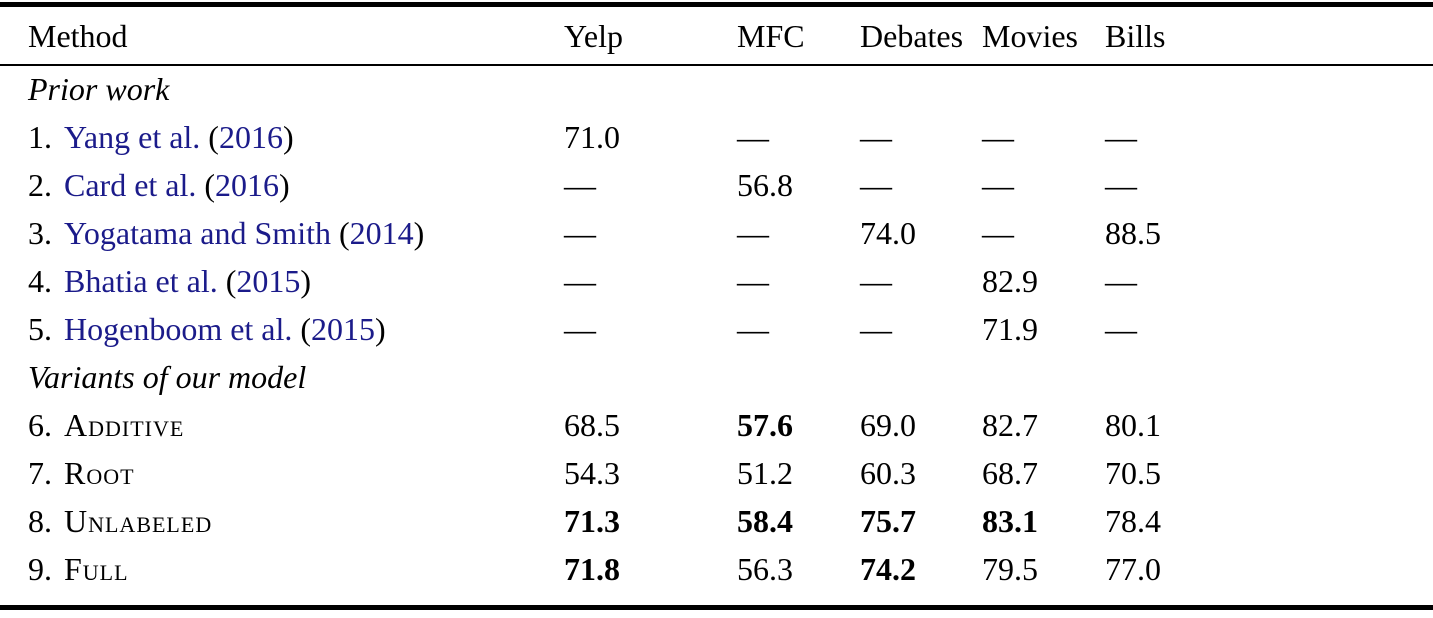 The image size is (1433, 618). Describe the element at coordinates (765, 520) in the screenshot. I see `value-cell: 58.4` at that location.